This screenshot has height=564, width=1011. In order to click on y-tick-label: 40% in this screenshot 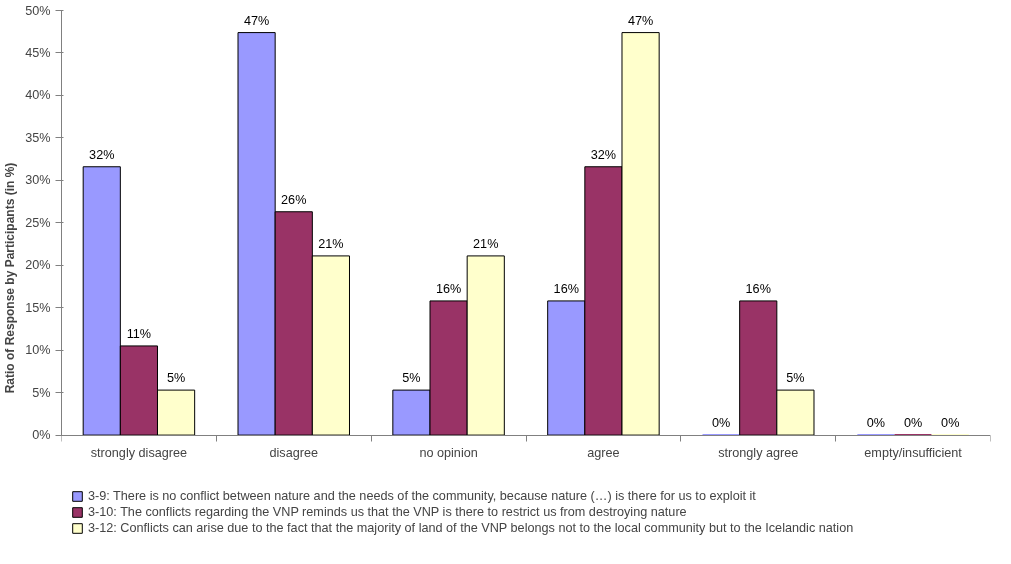, I will do `click(38, 95)`.